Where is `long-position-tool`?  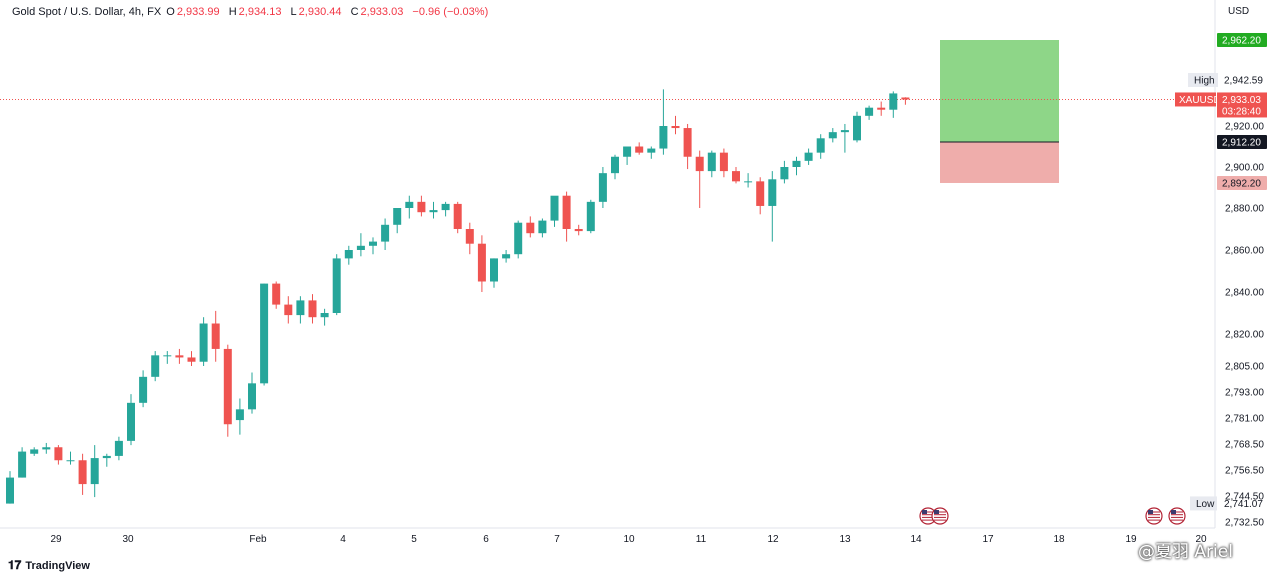 long-position-tool is located at coordinates (999, 111).